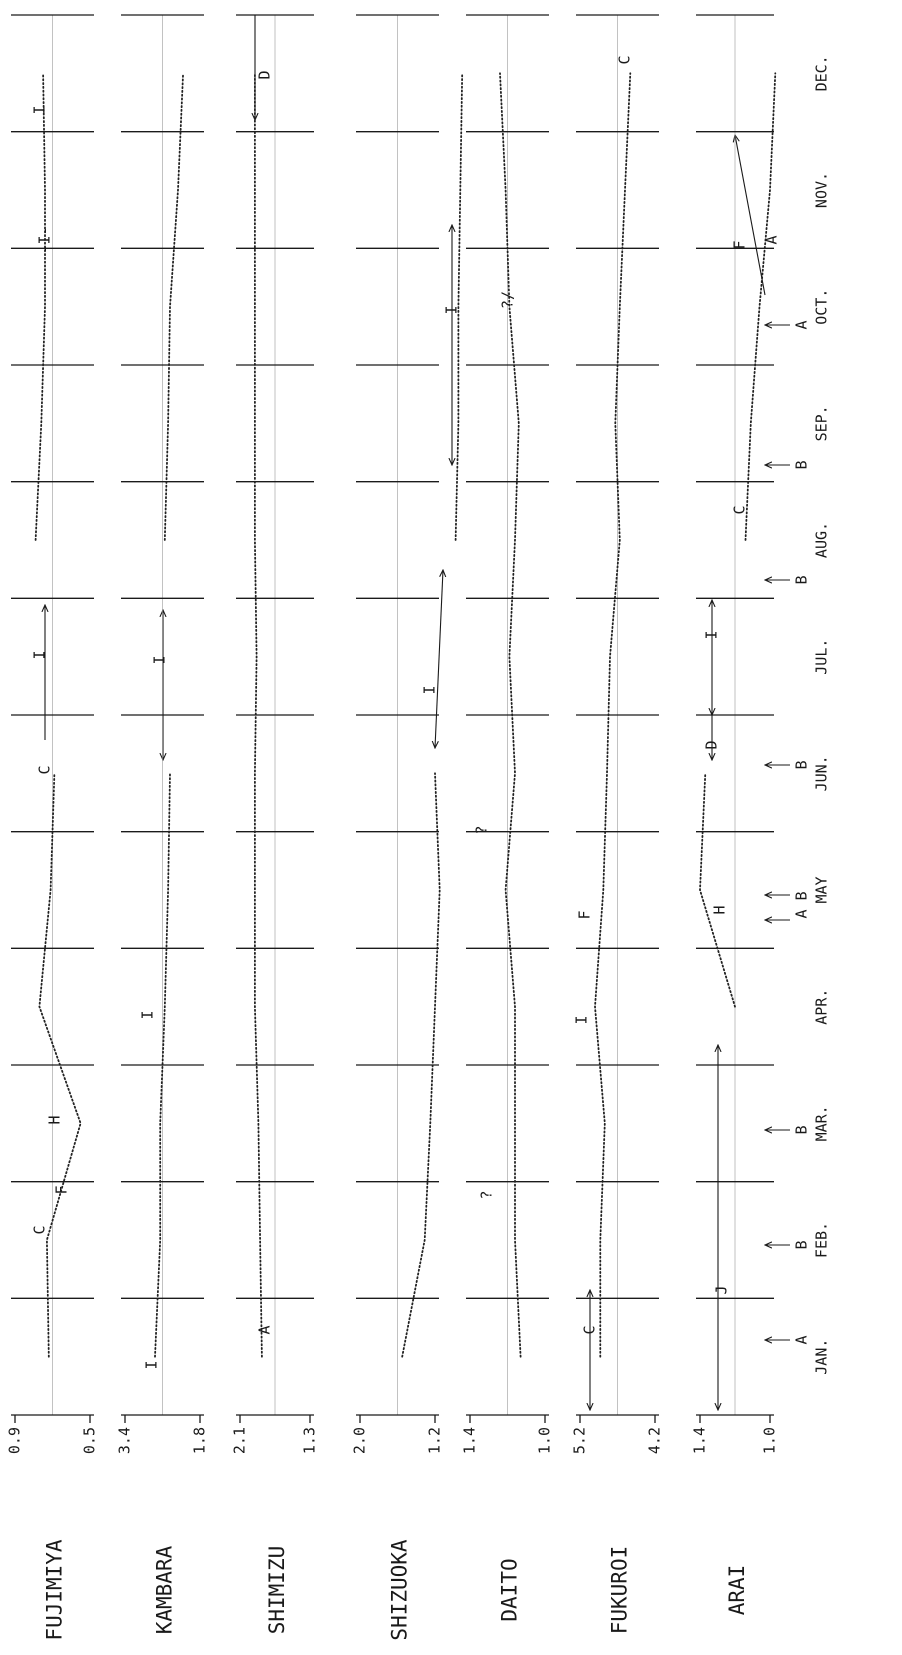 The image size is (902, 1655). What do you see at coordinates (620, 1590) in the screenshot?
I see `station-name: FUKUROI` at bounding box center [620, 1590].